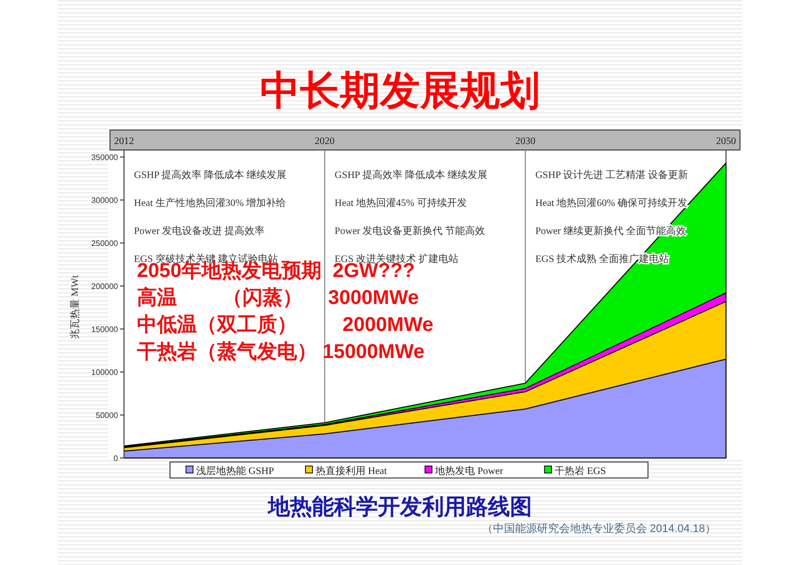  Describe the element at coordinates (124, 141) in the screenshot. I see `x-tick-label: 2012` at that location.